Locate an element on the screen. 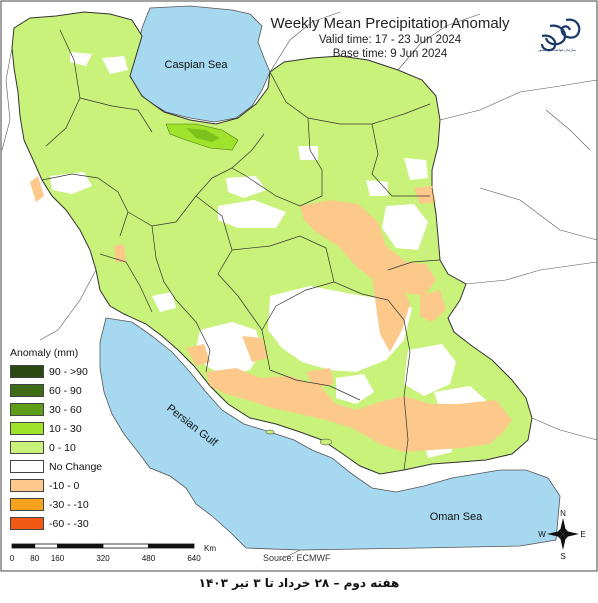  legend-row: 60 - 90 is located at coordinates (59, 390).